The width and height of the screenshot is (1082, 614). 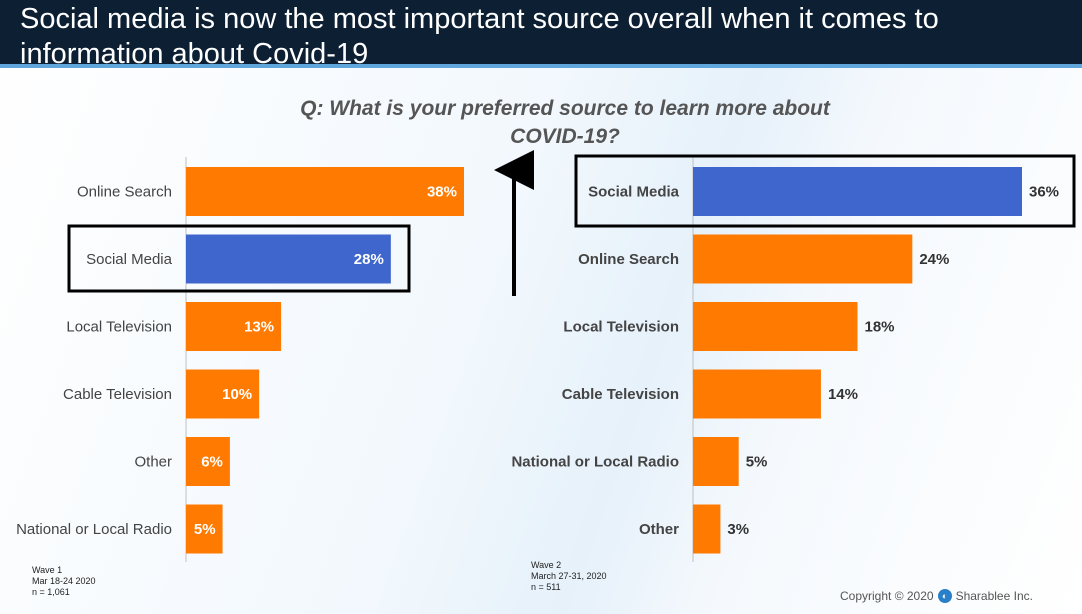 I want to click on wave1-dates: Mar 18-24 2020, so click(x=64, y=581).